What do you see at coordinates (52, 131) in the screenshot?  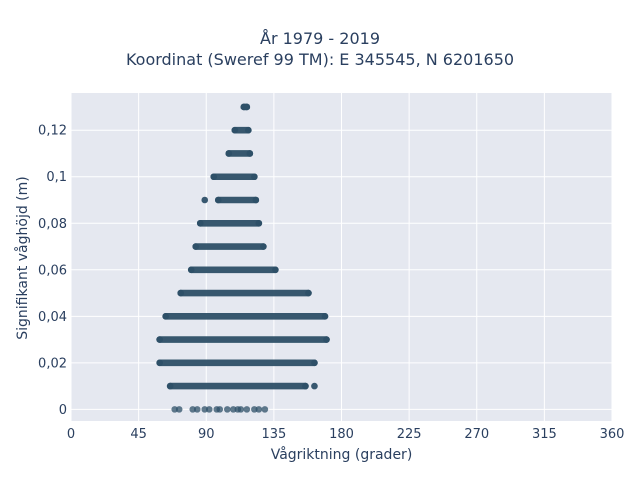 I see `y-tick-label: 0,12` at bounding box center [52, 131].